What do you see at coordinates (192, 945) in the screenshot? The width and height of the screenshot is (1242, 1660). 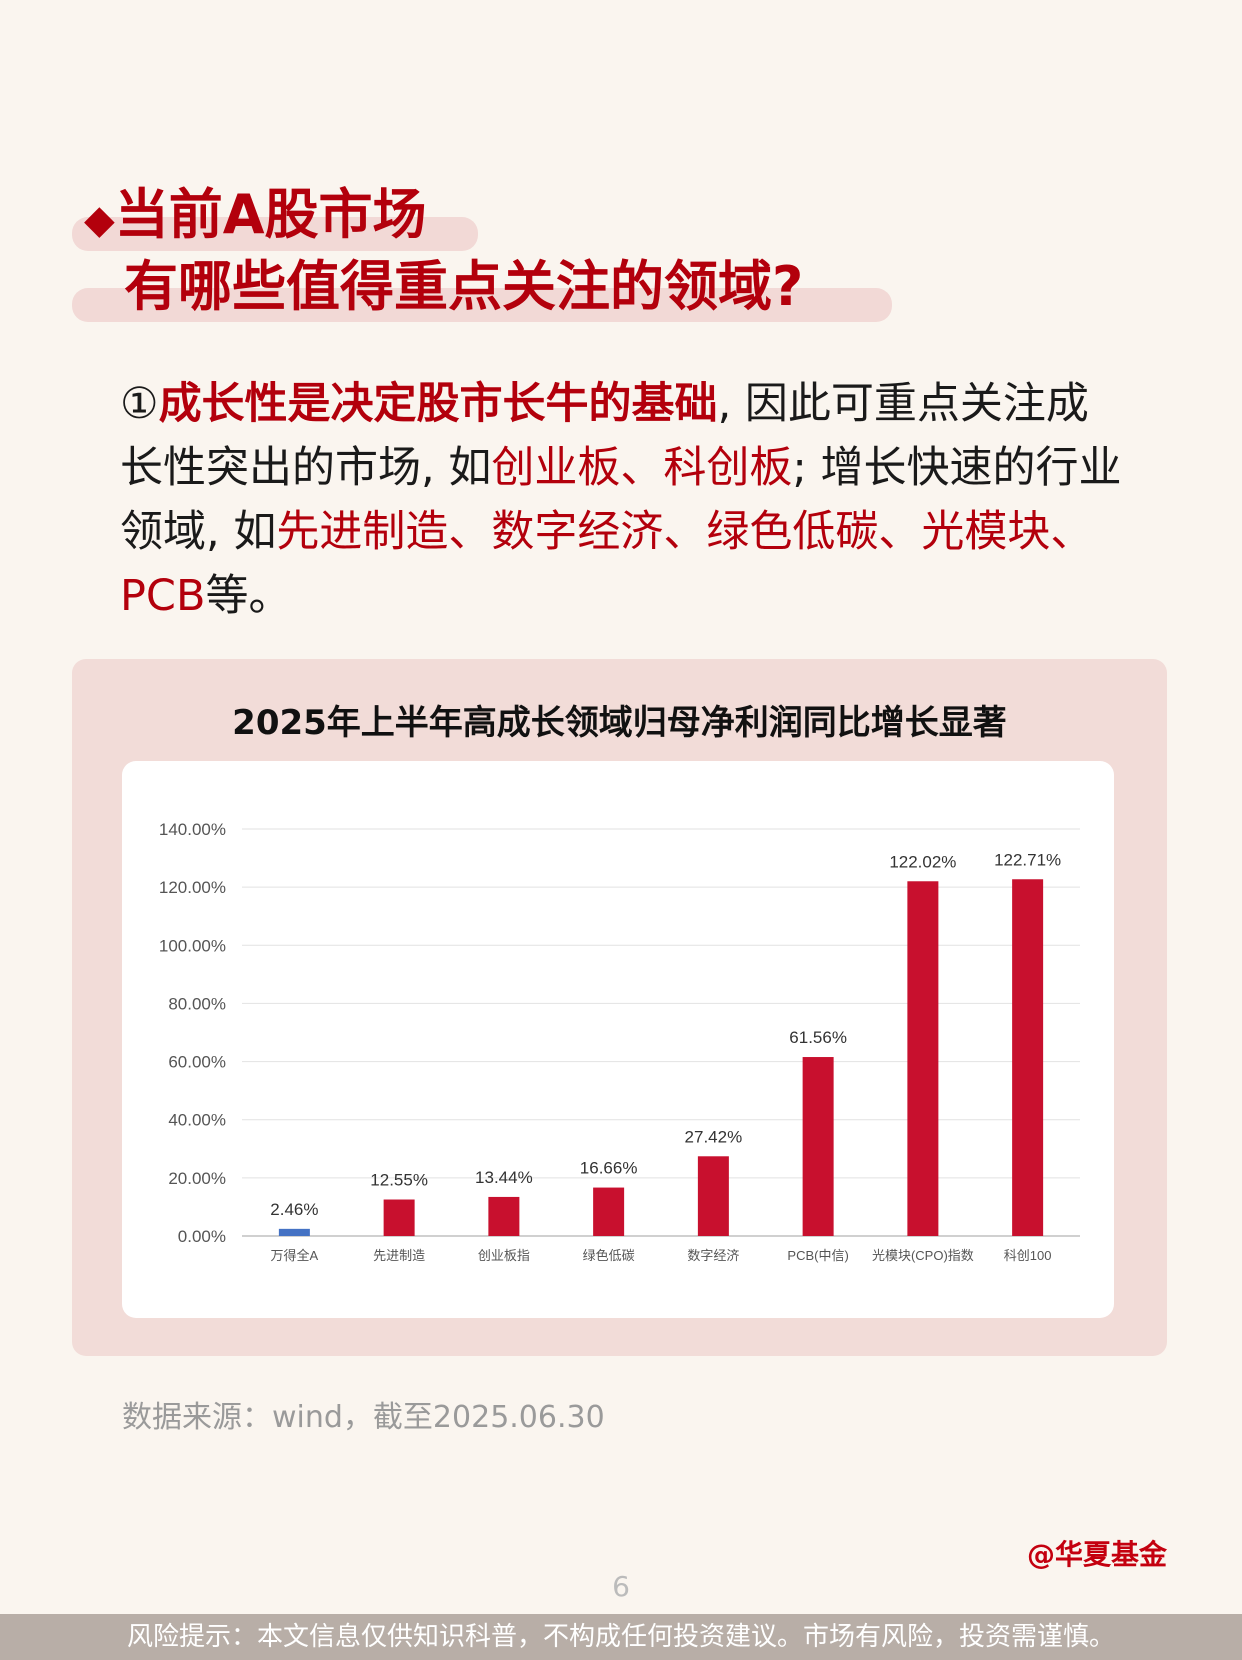 I see `y-tick-label: 100.00%` at bounding box center [192, 945].